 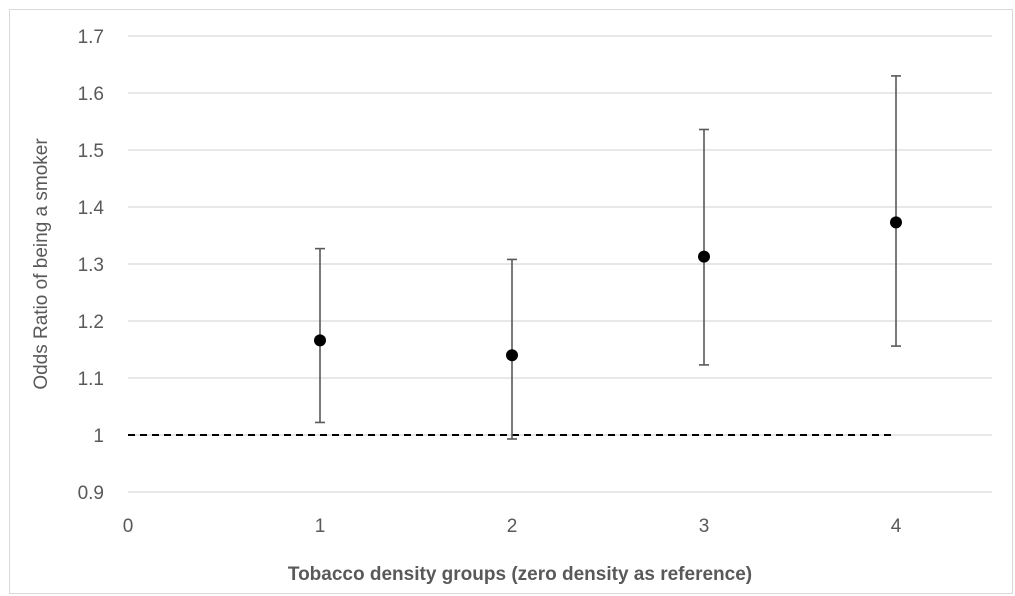 I want to click on y-tick-label: 1.1, so click(x=91, y=379).